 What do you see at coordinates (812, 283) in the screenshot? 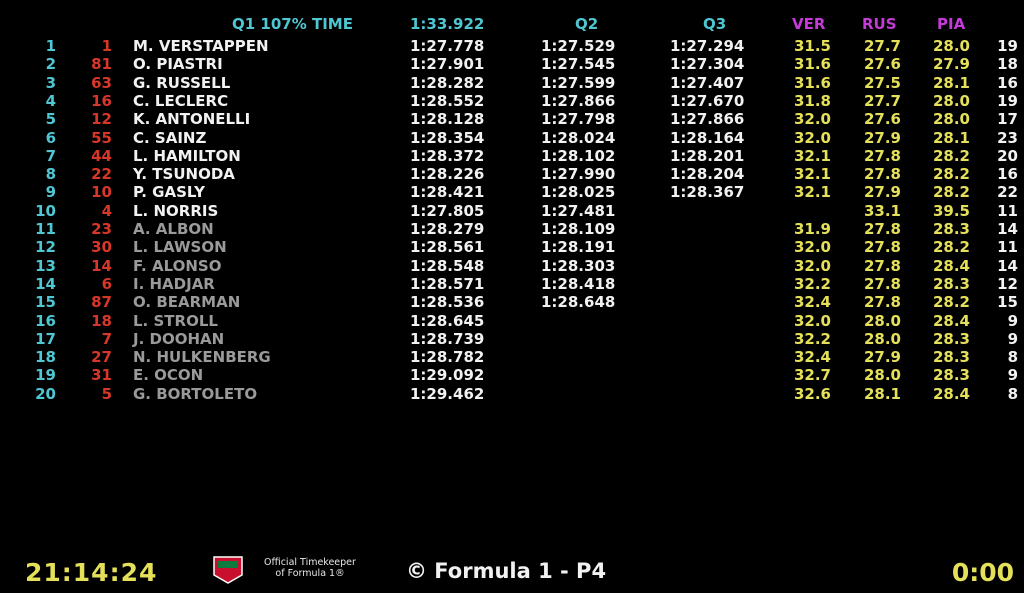
I see `sector1-time: 32.2` at bounding box center [812, 283].